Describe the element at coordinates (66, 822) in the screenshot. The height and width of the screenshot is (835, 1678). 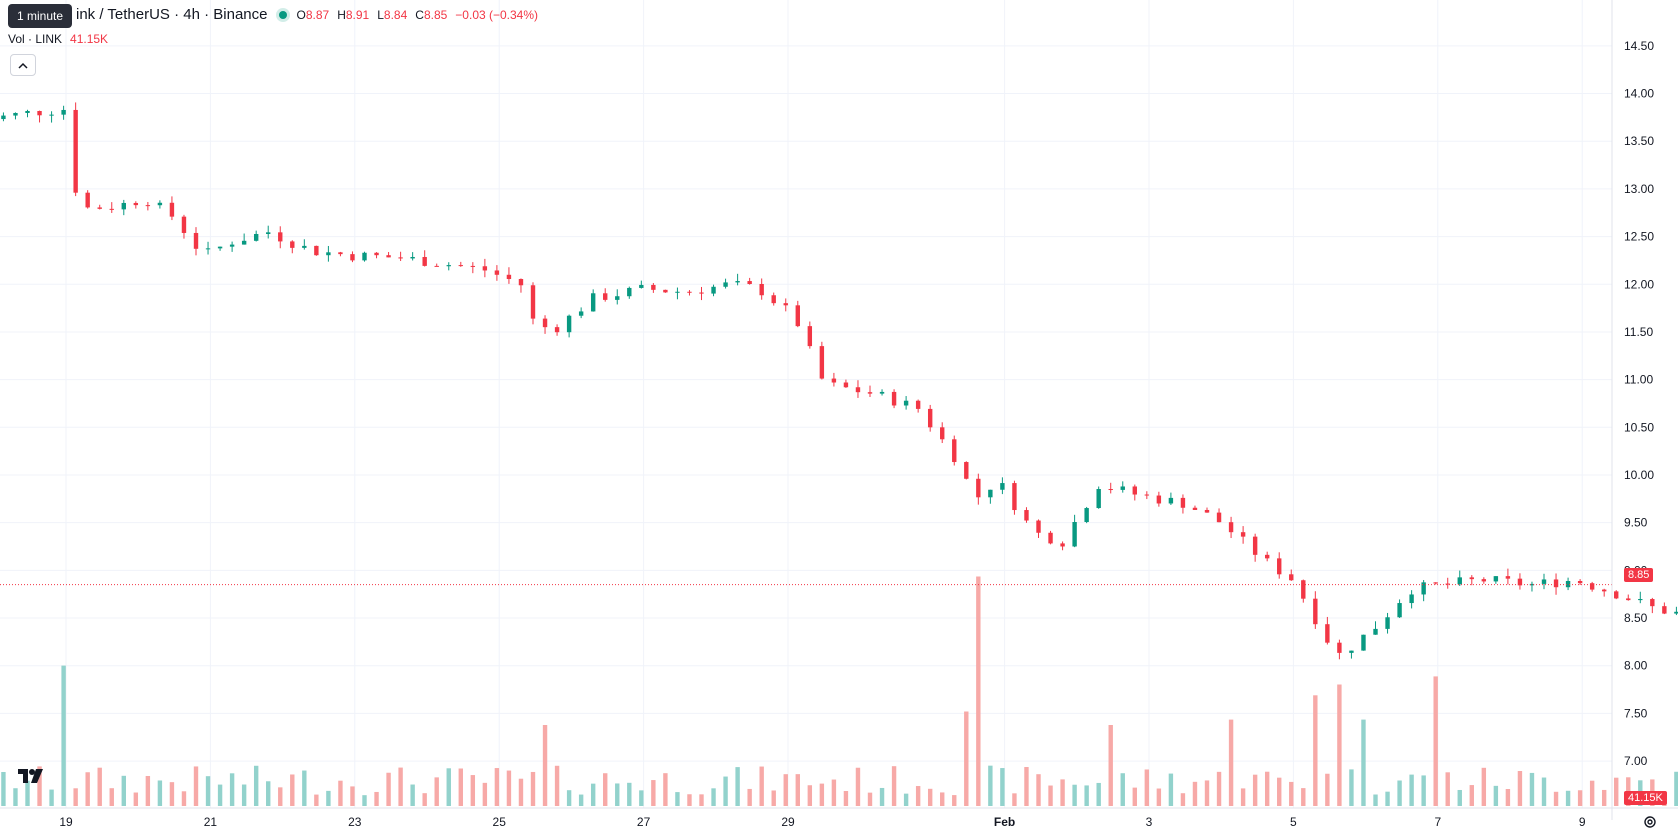
I see `time-tick-label: 19` at that location.